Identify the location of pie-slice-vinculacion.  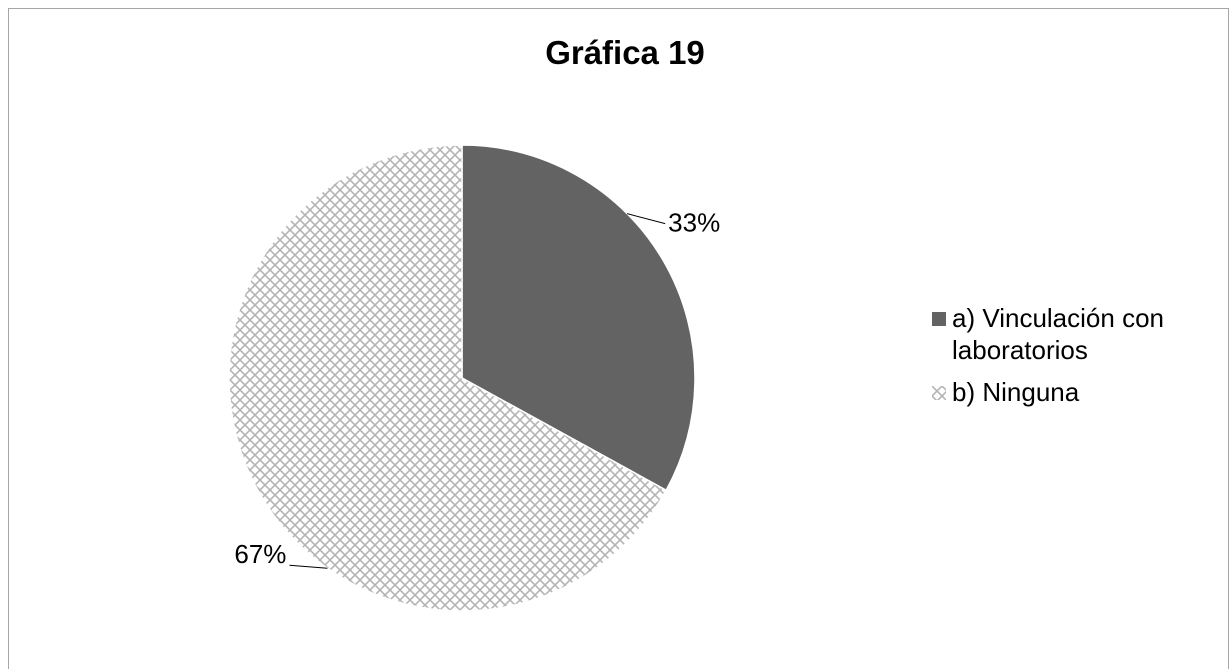
(578, 318).